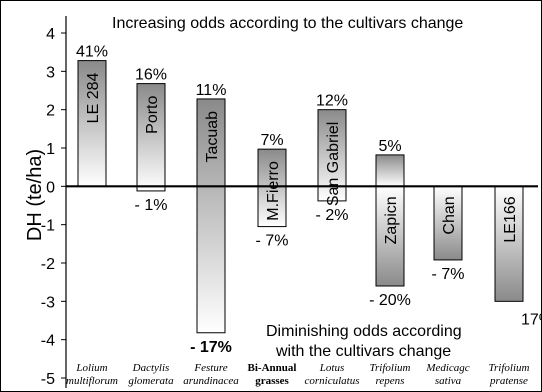 The image size is (542, 392). I want to click on category-label-line2: glomerata, so click(151, 381).